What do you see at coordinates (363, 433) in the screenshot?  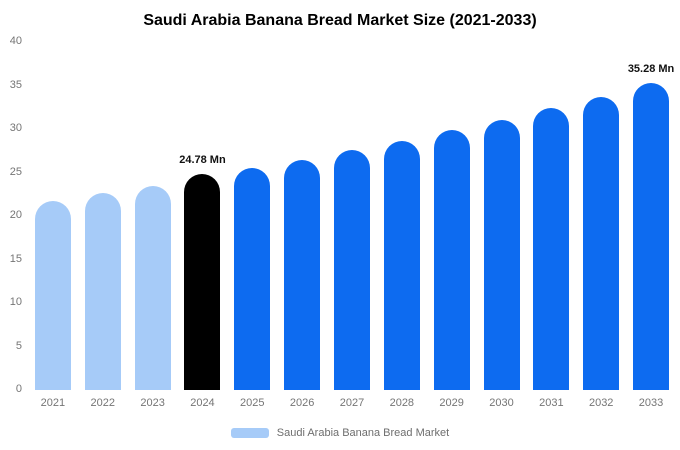 I see `legend-label: Saudi Arabia Banana Bread Market` at bounding box center [363, 433].